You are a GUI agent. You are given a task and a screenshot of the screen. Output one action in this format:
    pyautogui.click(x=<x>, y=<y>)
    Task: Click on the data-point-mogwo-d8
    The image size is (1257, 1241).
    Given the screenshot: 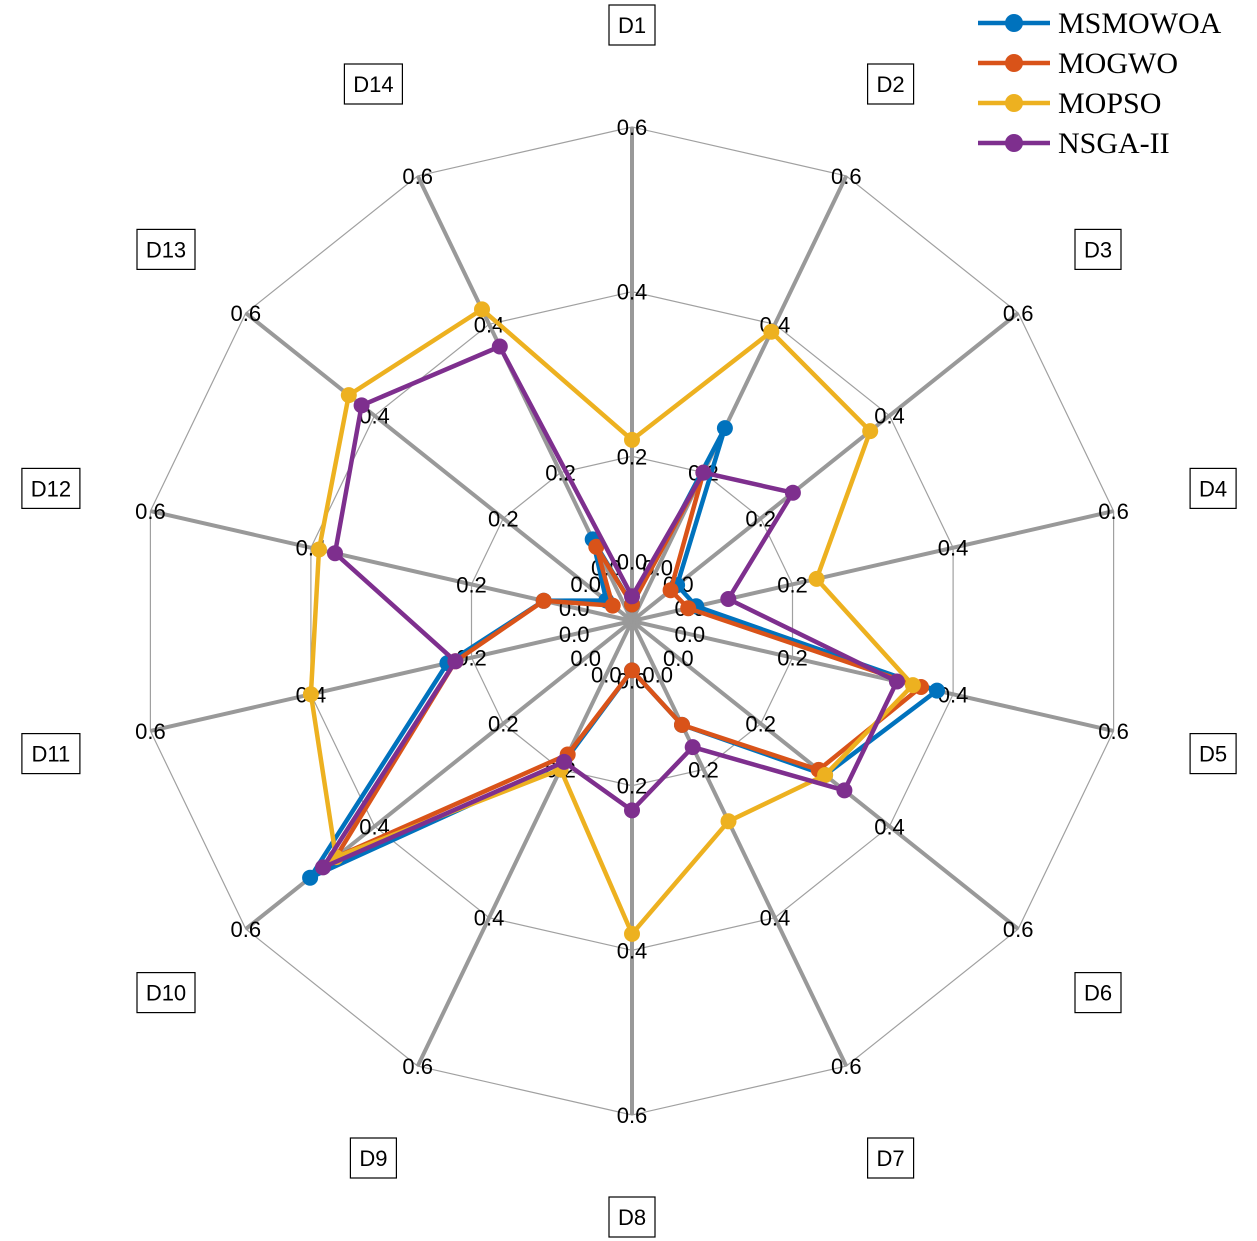 What is the action you would take?
    pyautogui.click(x=632, y=670)
    